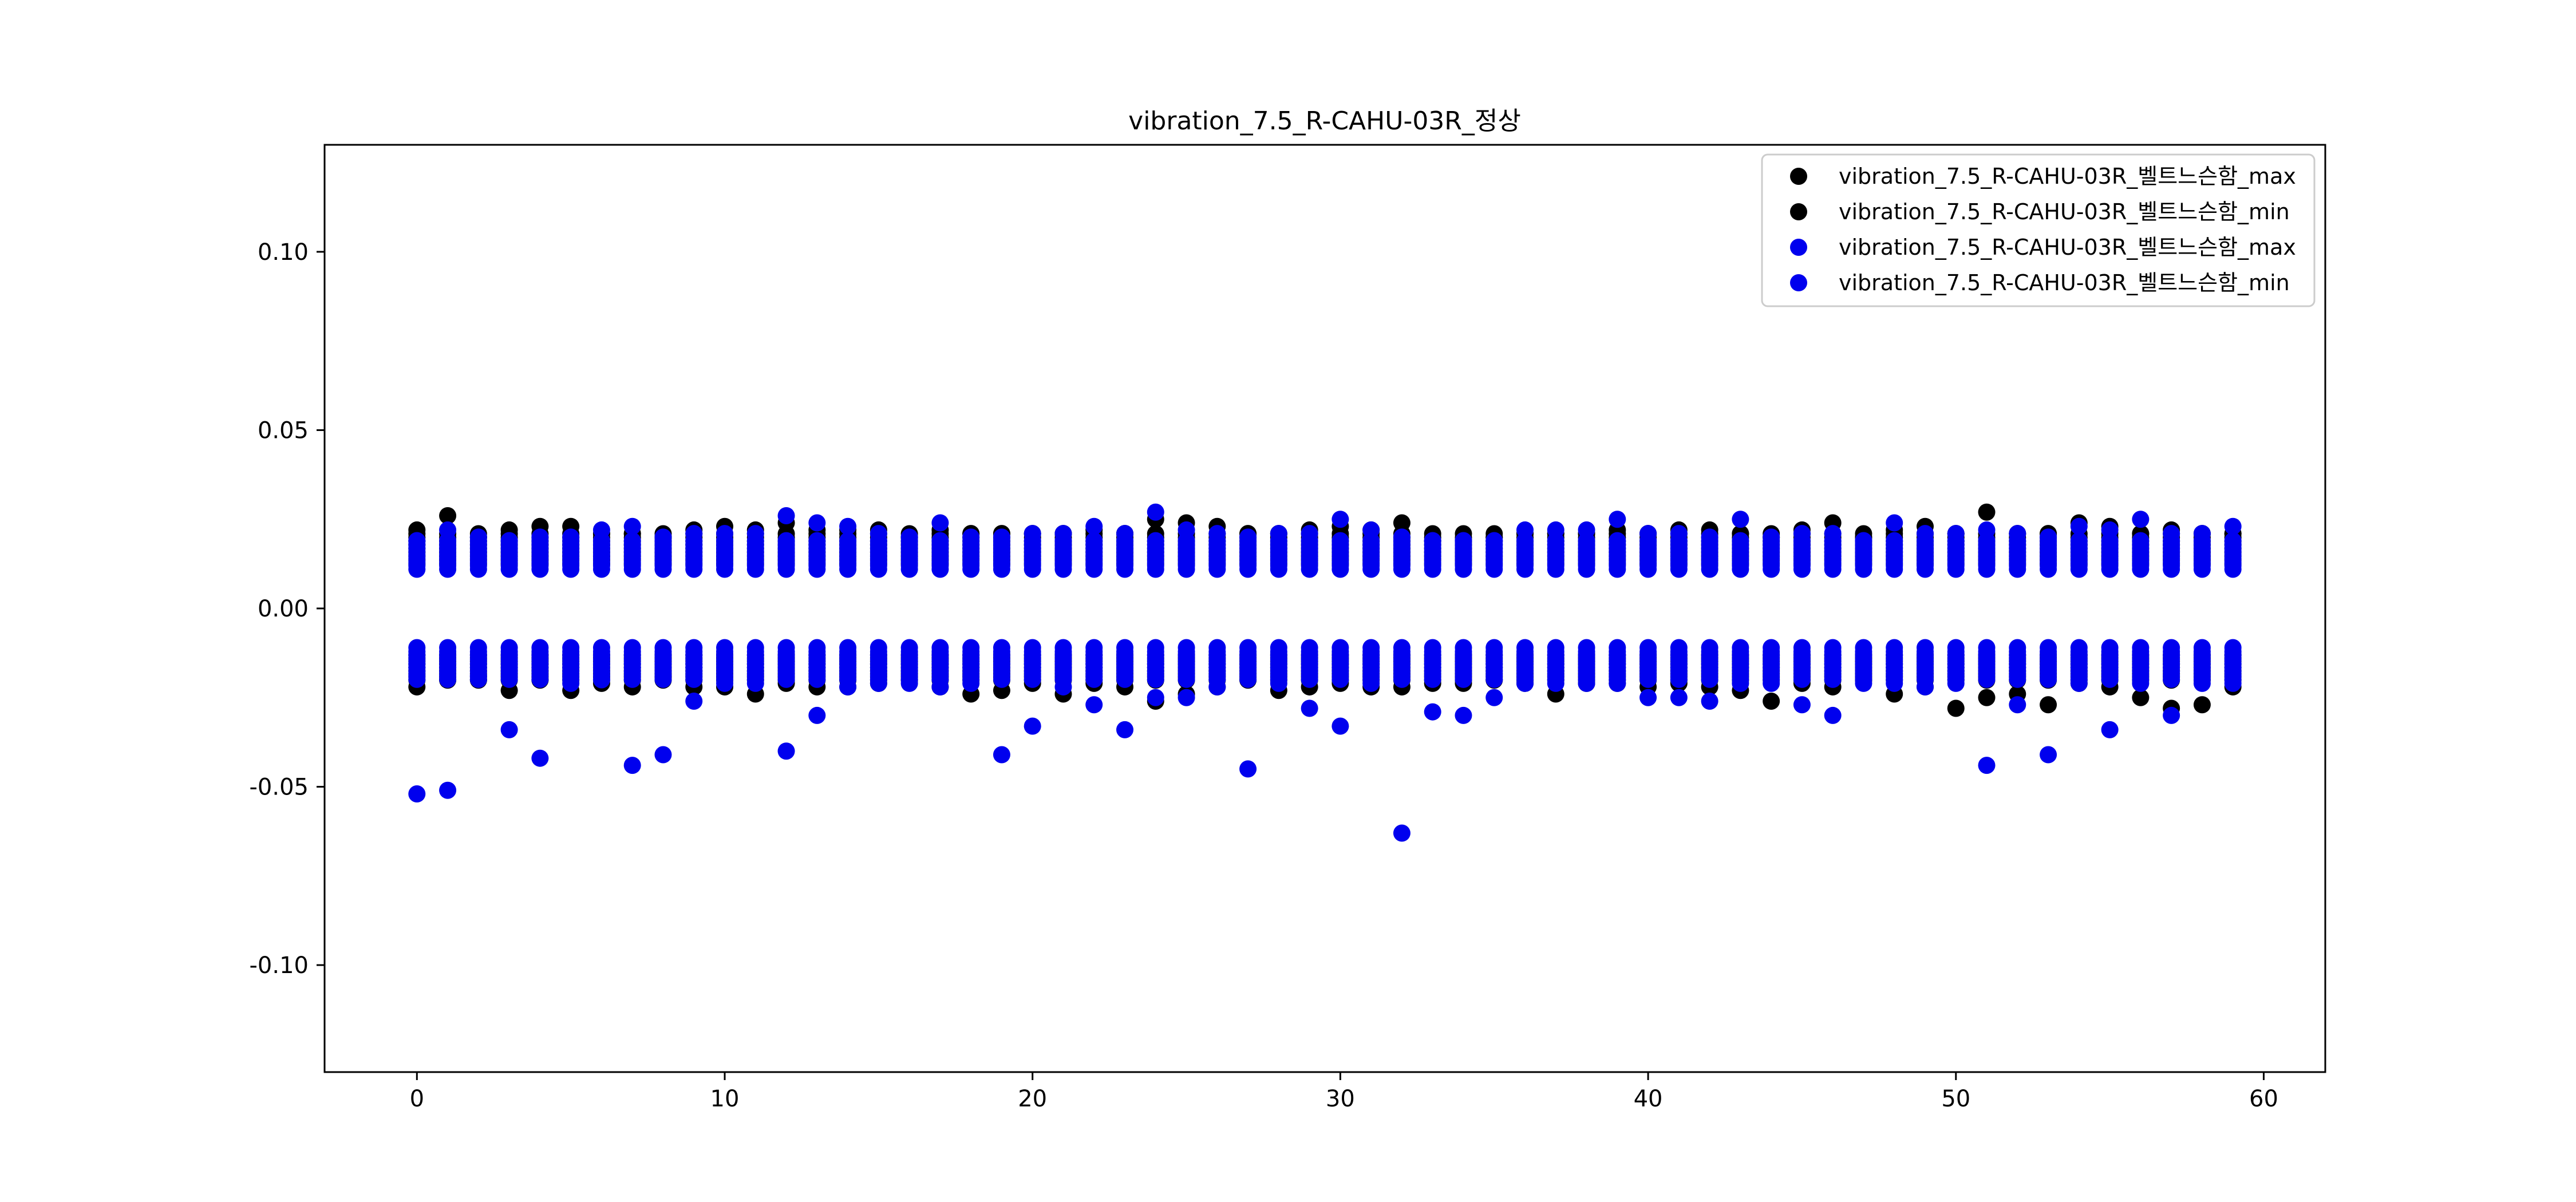  What do you see at coordinates (417, 1099) in the screenshot?
I see `x-tick-label: 0` at bounding box center [417, 1099].